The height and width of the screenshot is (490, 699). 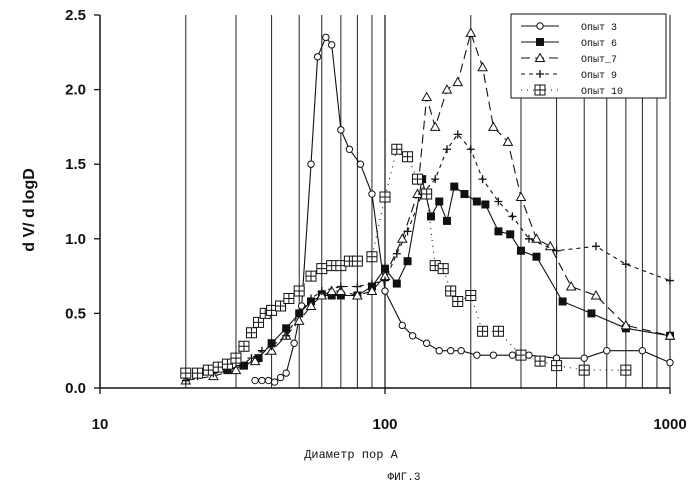 I want to click on x-tick-label: 10, so click(x=100, y=424).